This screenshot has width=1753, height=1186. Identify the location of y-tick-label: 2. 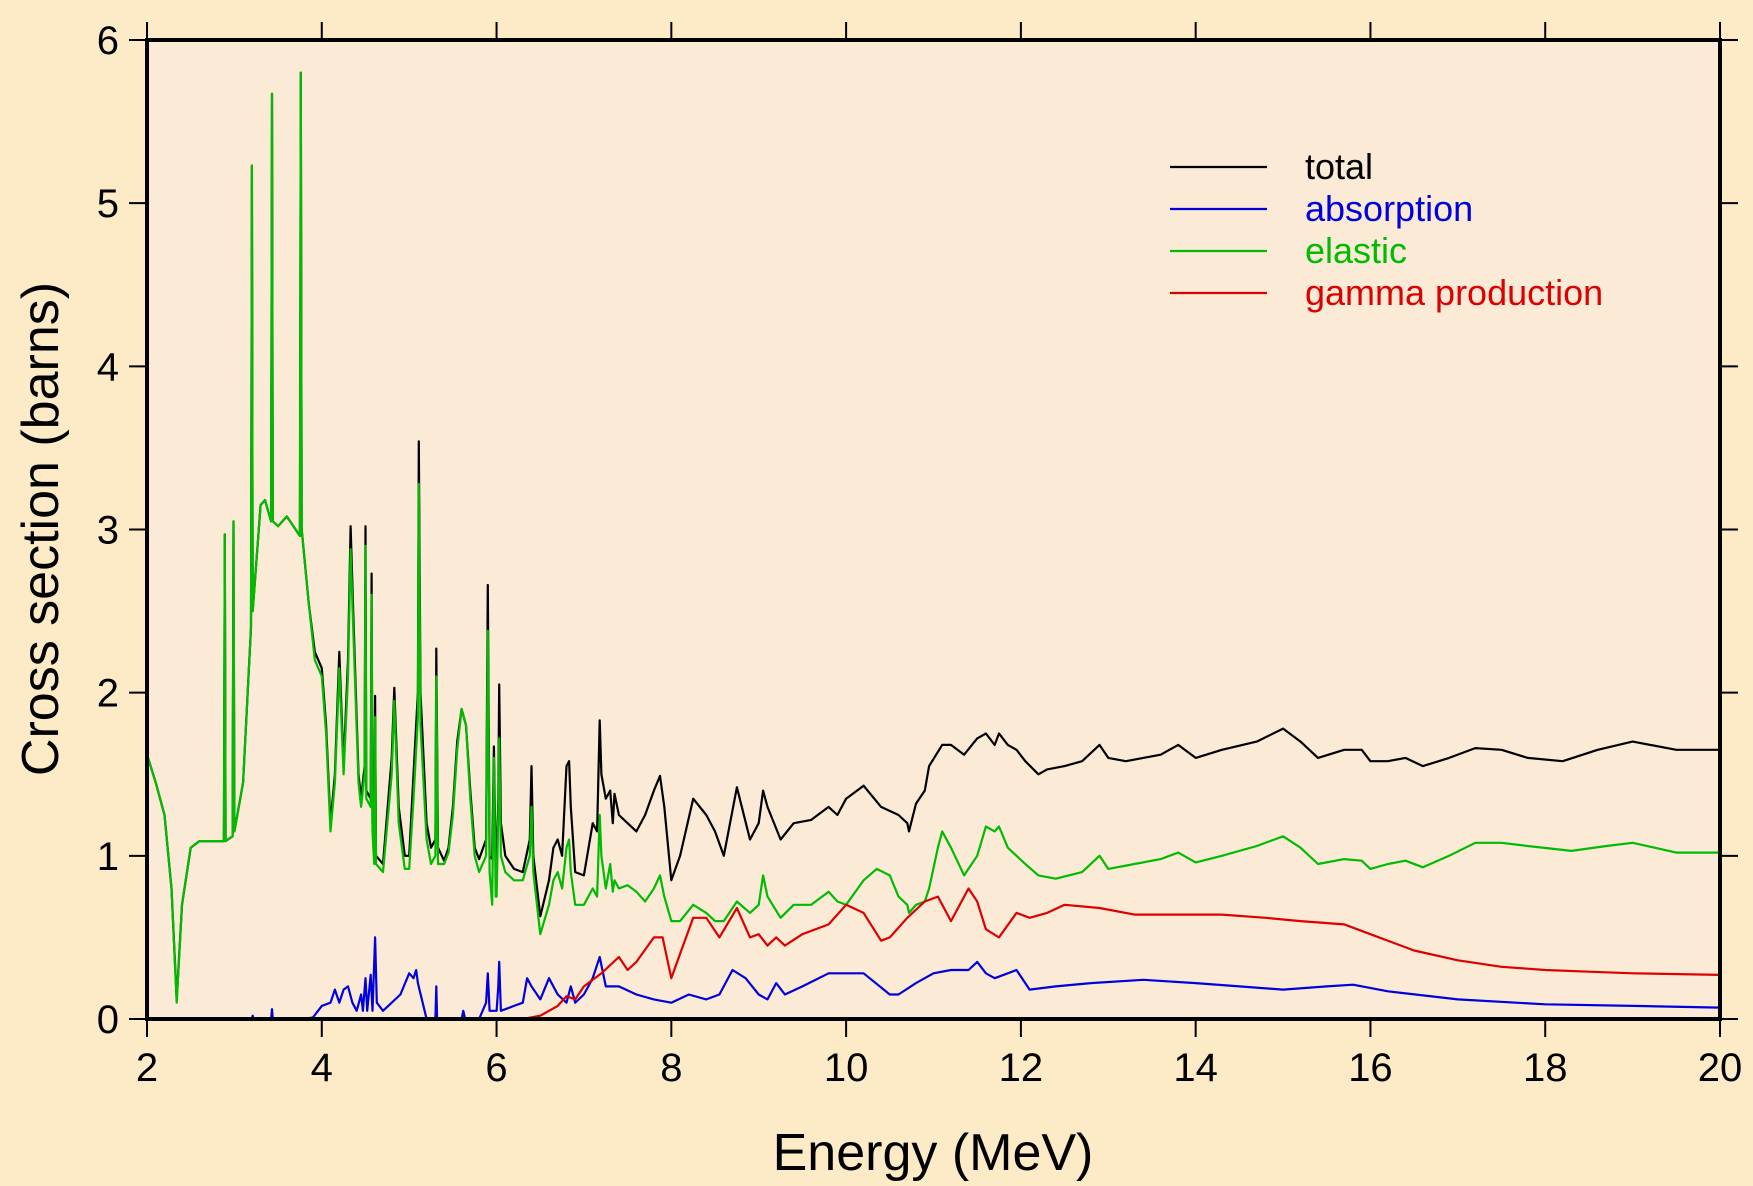
(108, 694).